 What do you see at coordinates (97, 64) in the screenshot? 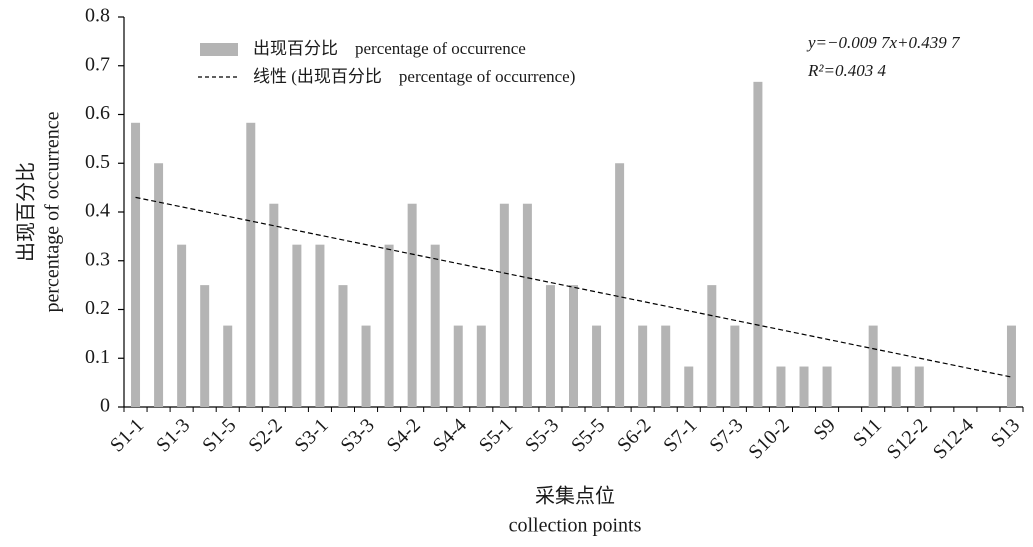
I see `y-tick-label: 0.7` at bounding box center [97, 64].